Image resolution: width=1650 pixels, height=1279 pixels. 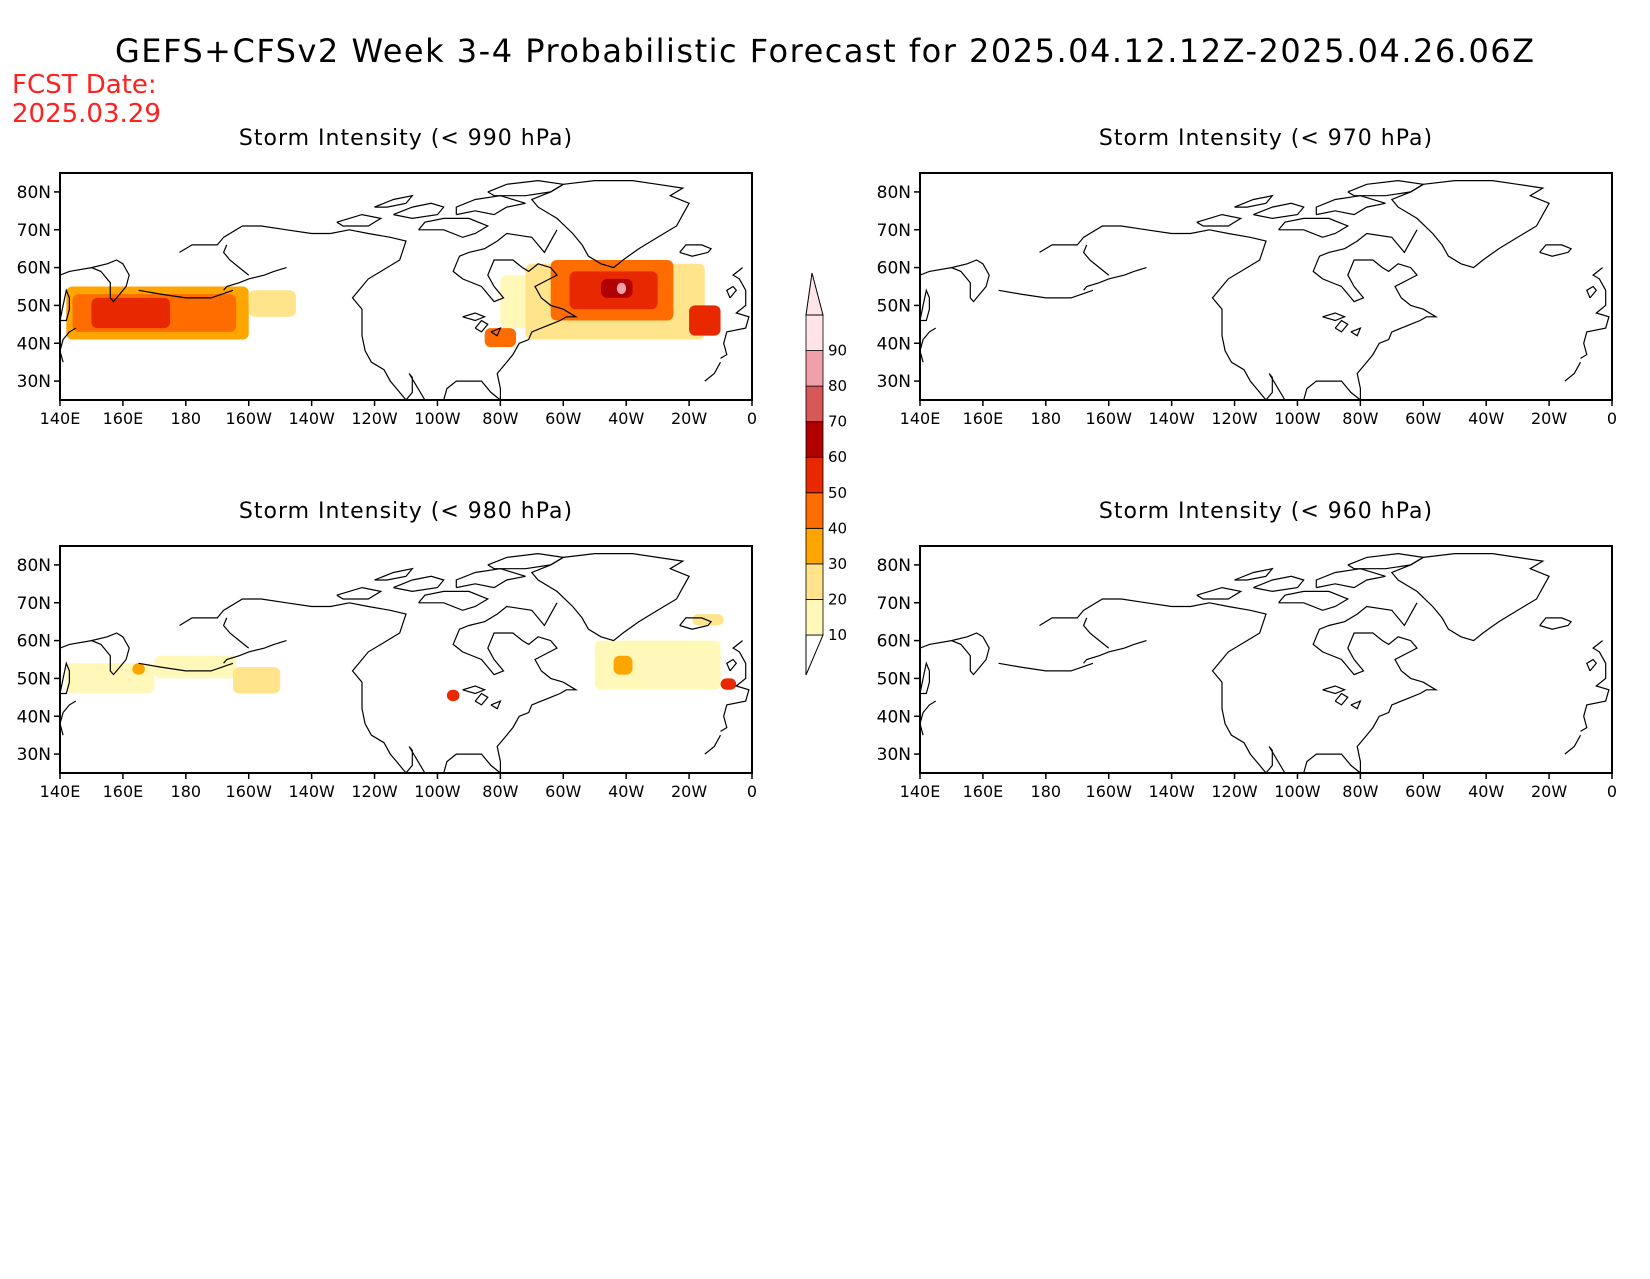 I want to click on colorbar-label: 60, so click(x=837, y=457).